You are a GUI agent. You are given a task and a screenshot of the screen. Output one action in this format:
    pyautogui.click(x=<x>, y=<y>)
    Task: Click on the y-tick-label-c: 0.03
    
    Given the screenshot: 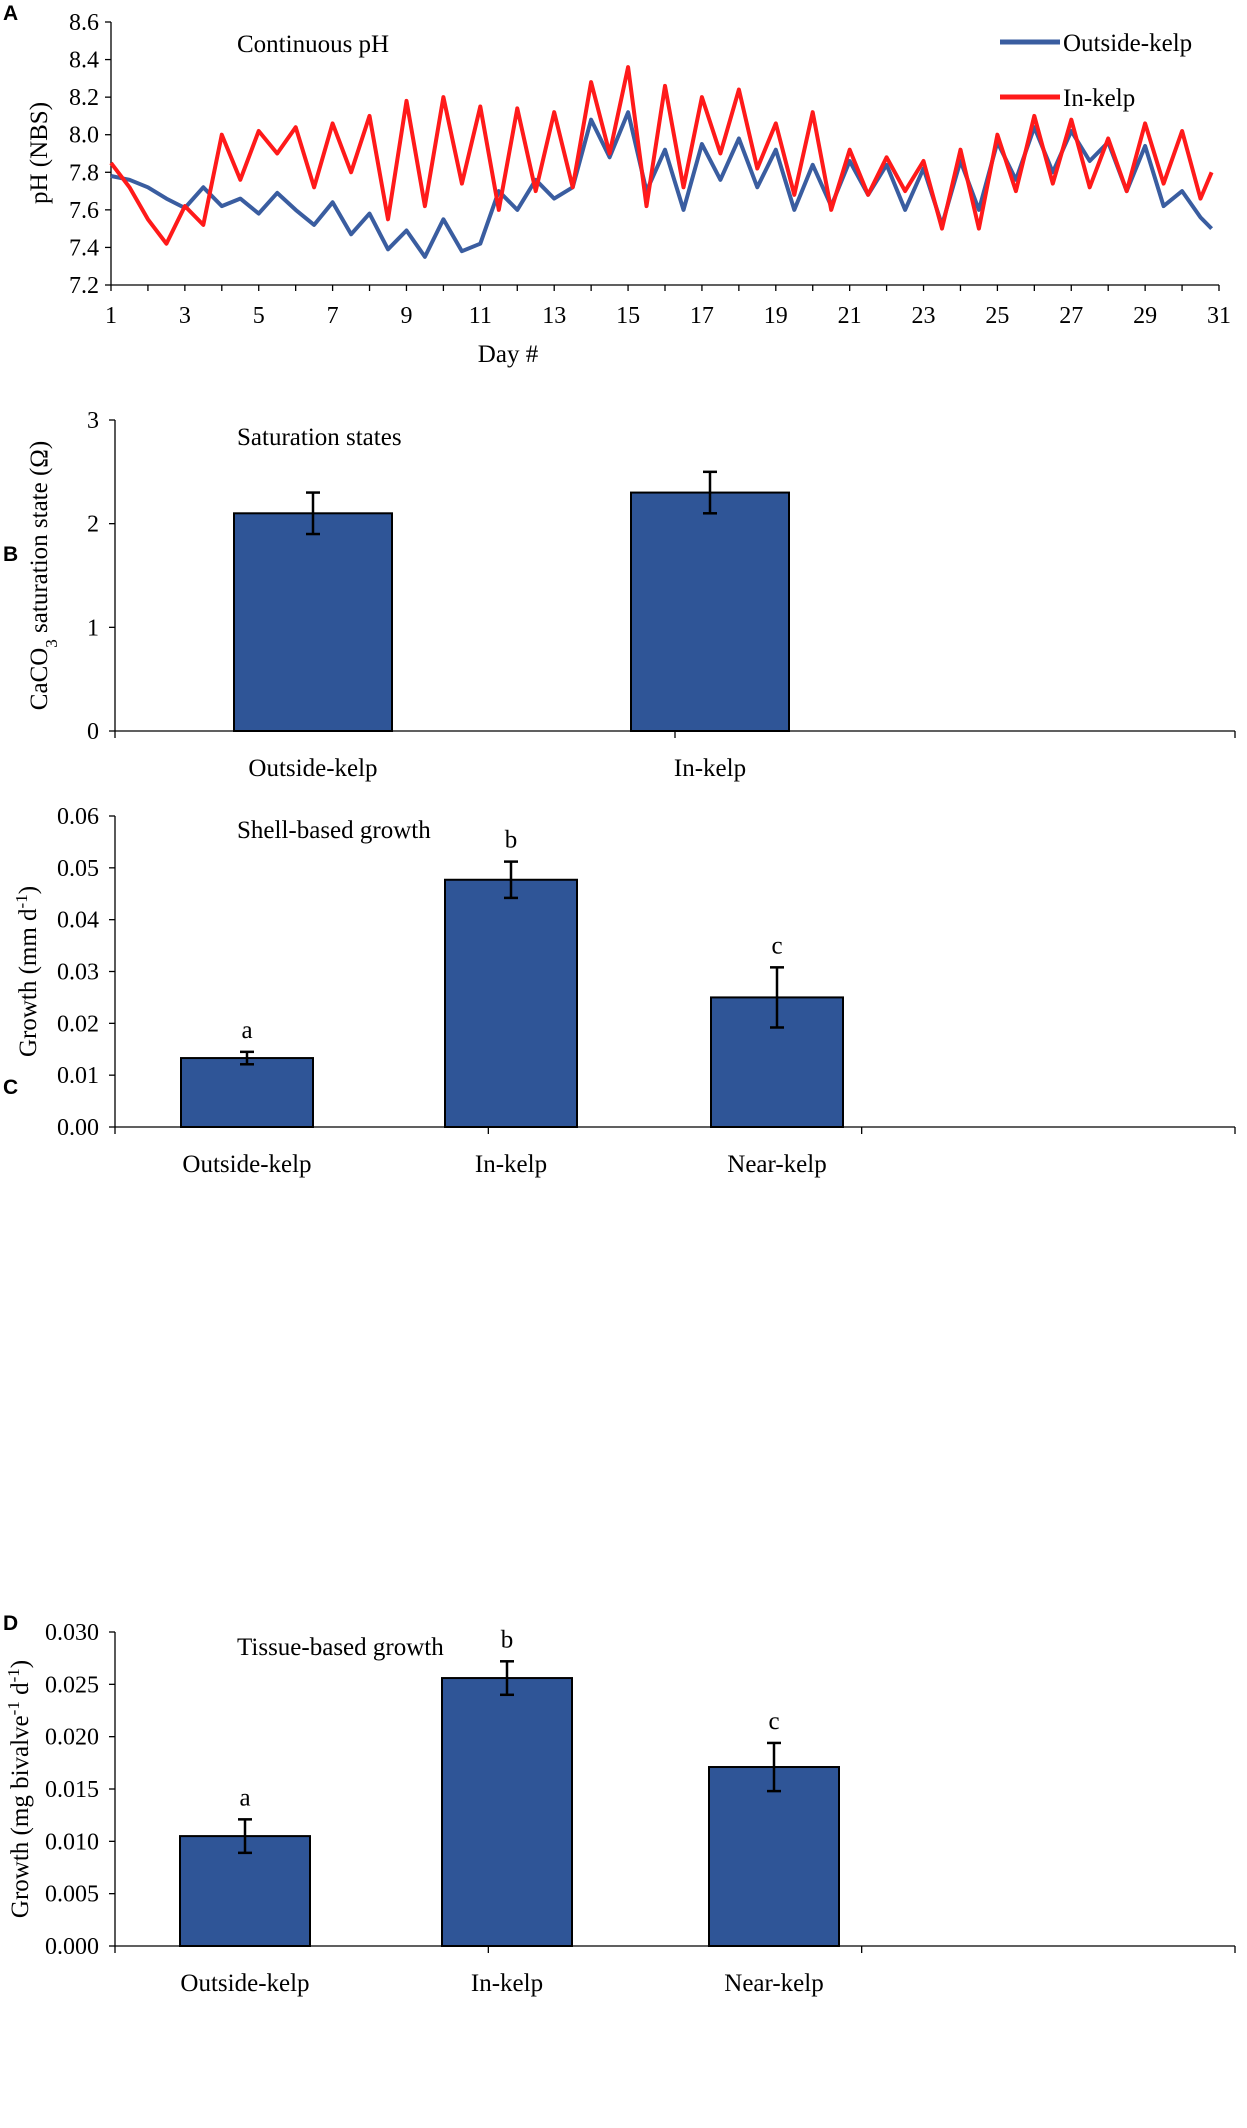 What is the action you would take?
    pyautogui.click(x=78, y=973)
    